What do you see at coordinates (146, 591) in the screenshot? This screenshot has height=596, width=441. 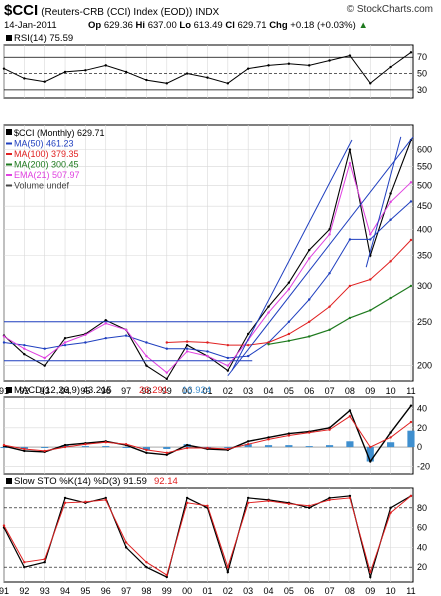 I see `x-tick-label: 98` at bounding box center [146, 591].